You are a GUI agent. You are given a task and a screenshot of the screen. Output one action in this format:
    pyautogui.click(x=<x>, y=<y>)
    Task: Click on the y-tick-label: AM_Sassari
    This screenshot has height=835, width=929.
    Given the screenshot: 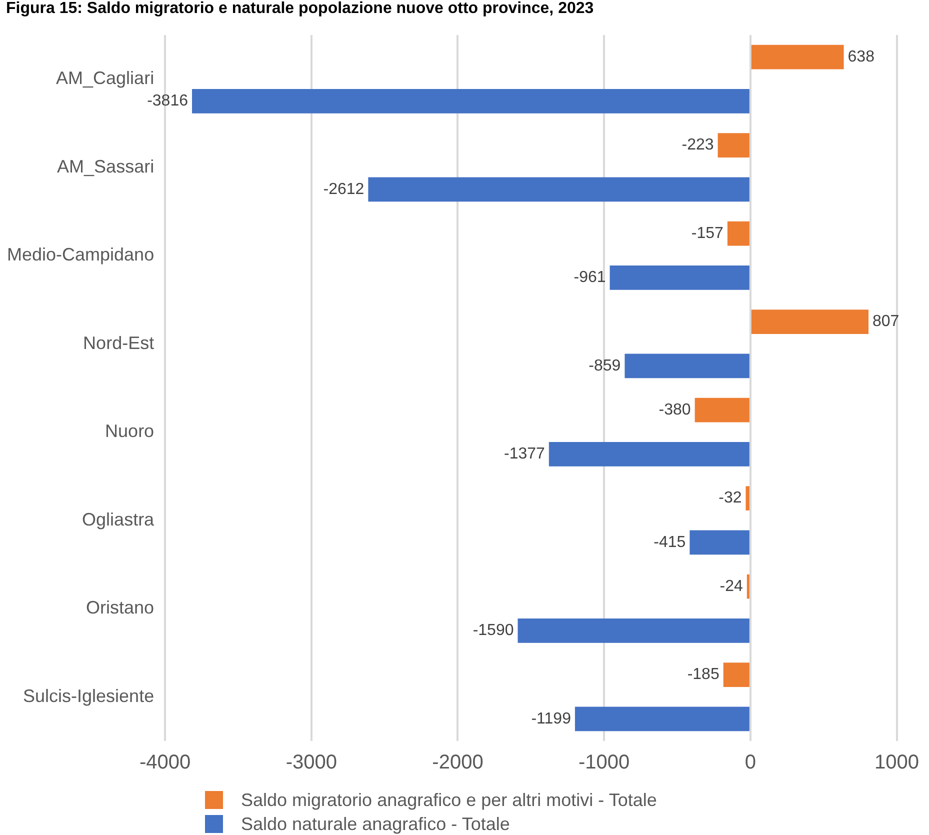 What is the action you would take?
    pyautogui.click(x=105, y=166)
    